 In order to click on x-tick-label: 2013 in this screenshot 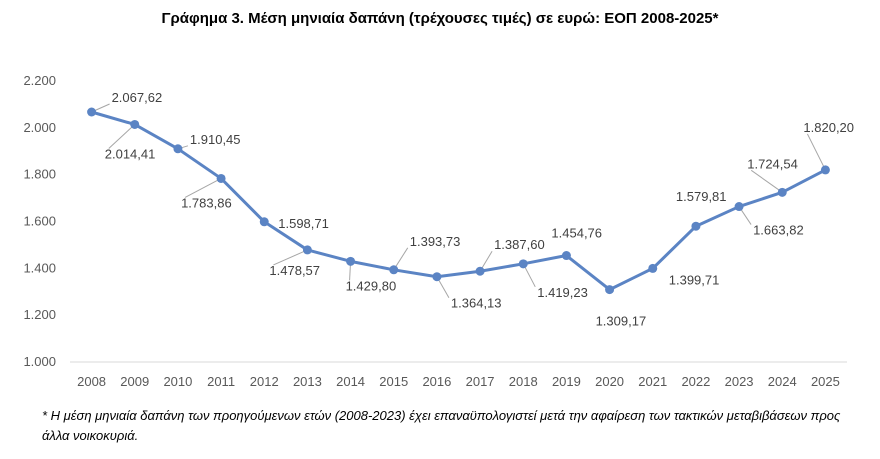, I will do `click(307, 381)`.